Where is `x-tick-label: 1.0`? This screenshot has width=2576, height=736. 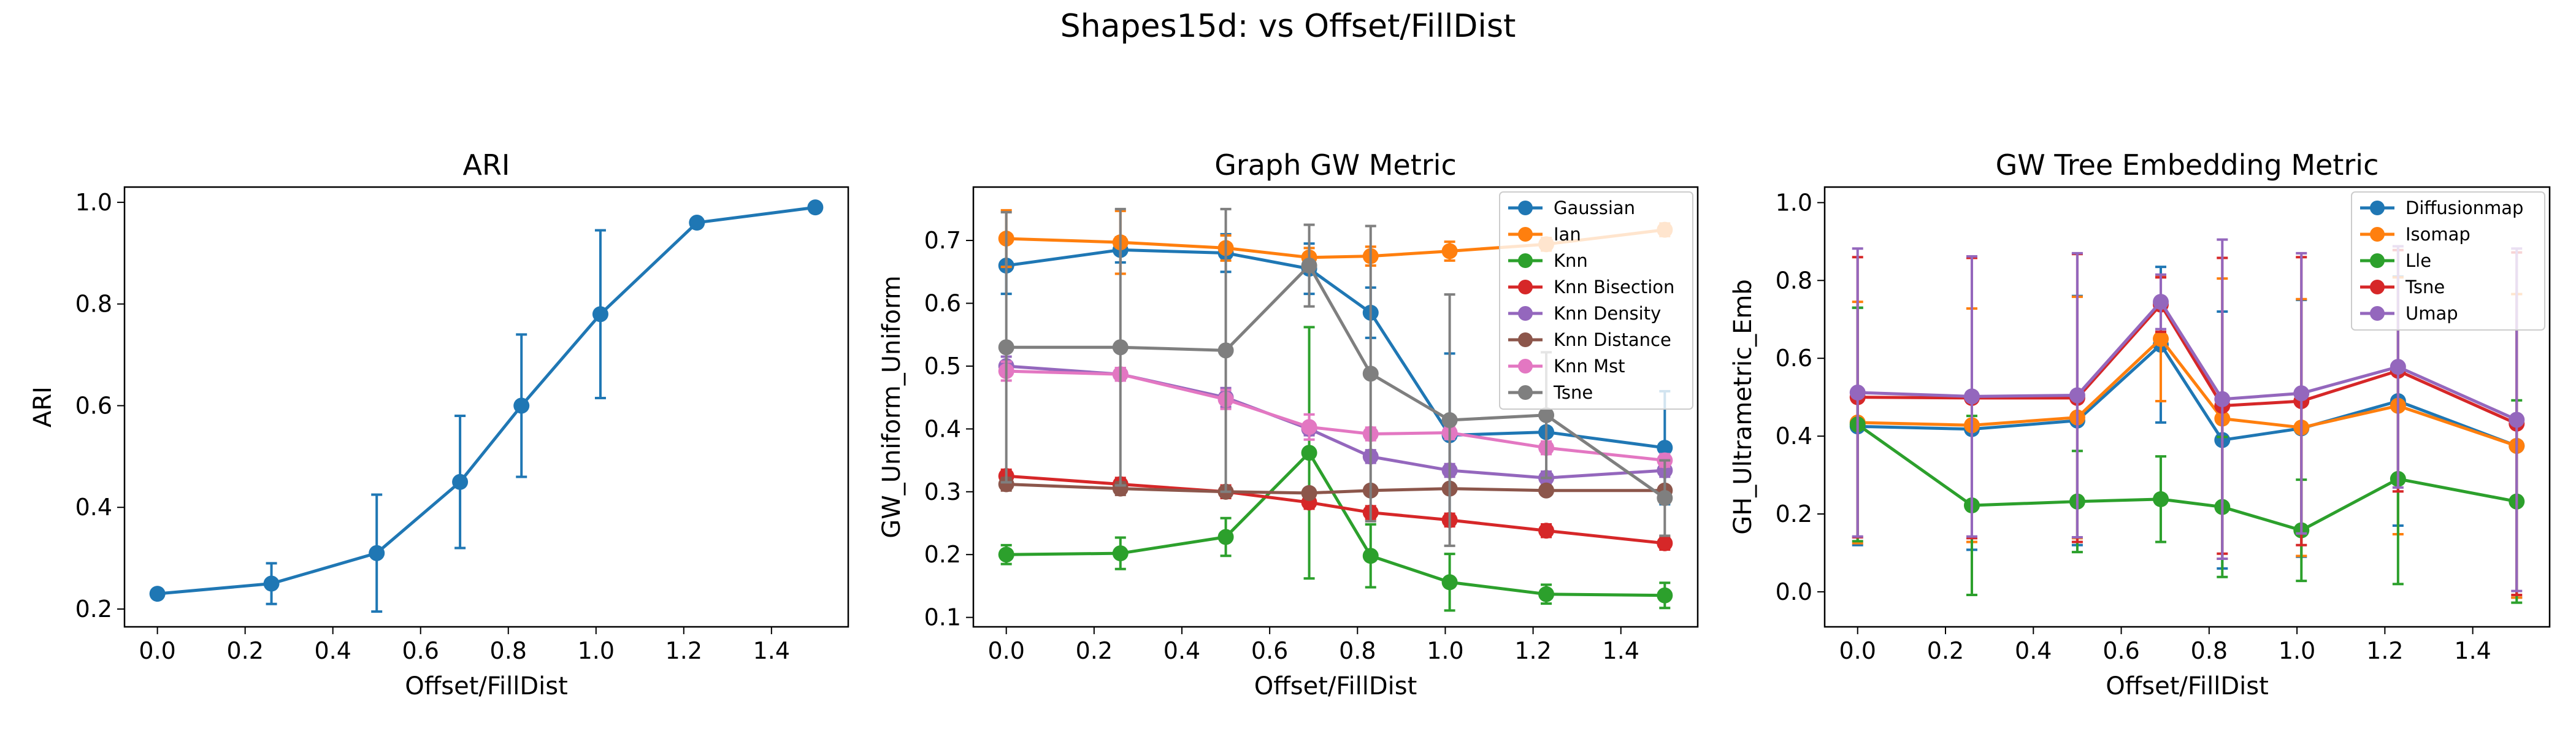 x-tick-label: 1.0 is located at coordinates (1445, 650).